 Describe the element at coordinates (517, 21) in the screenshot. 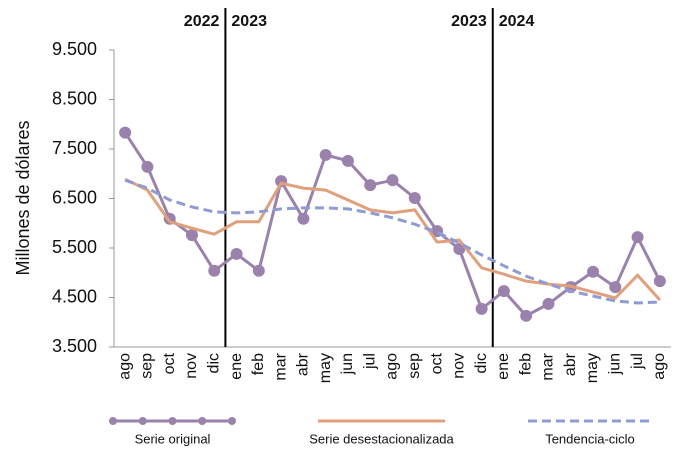

I see `year-label: 2024` at that location.